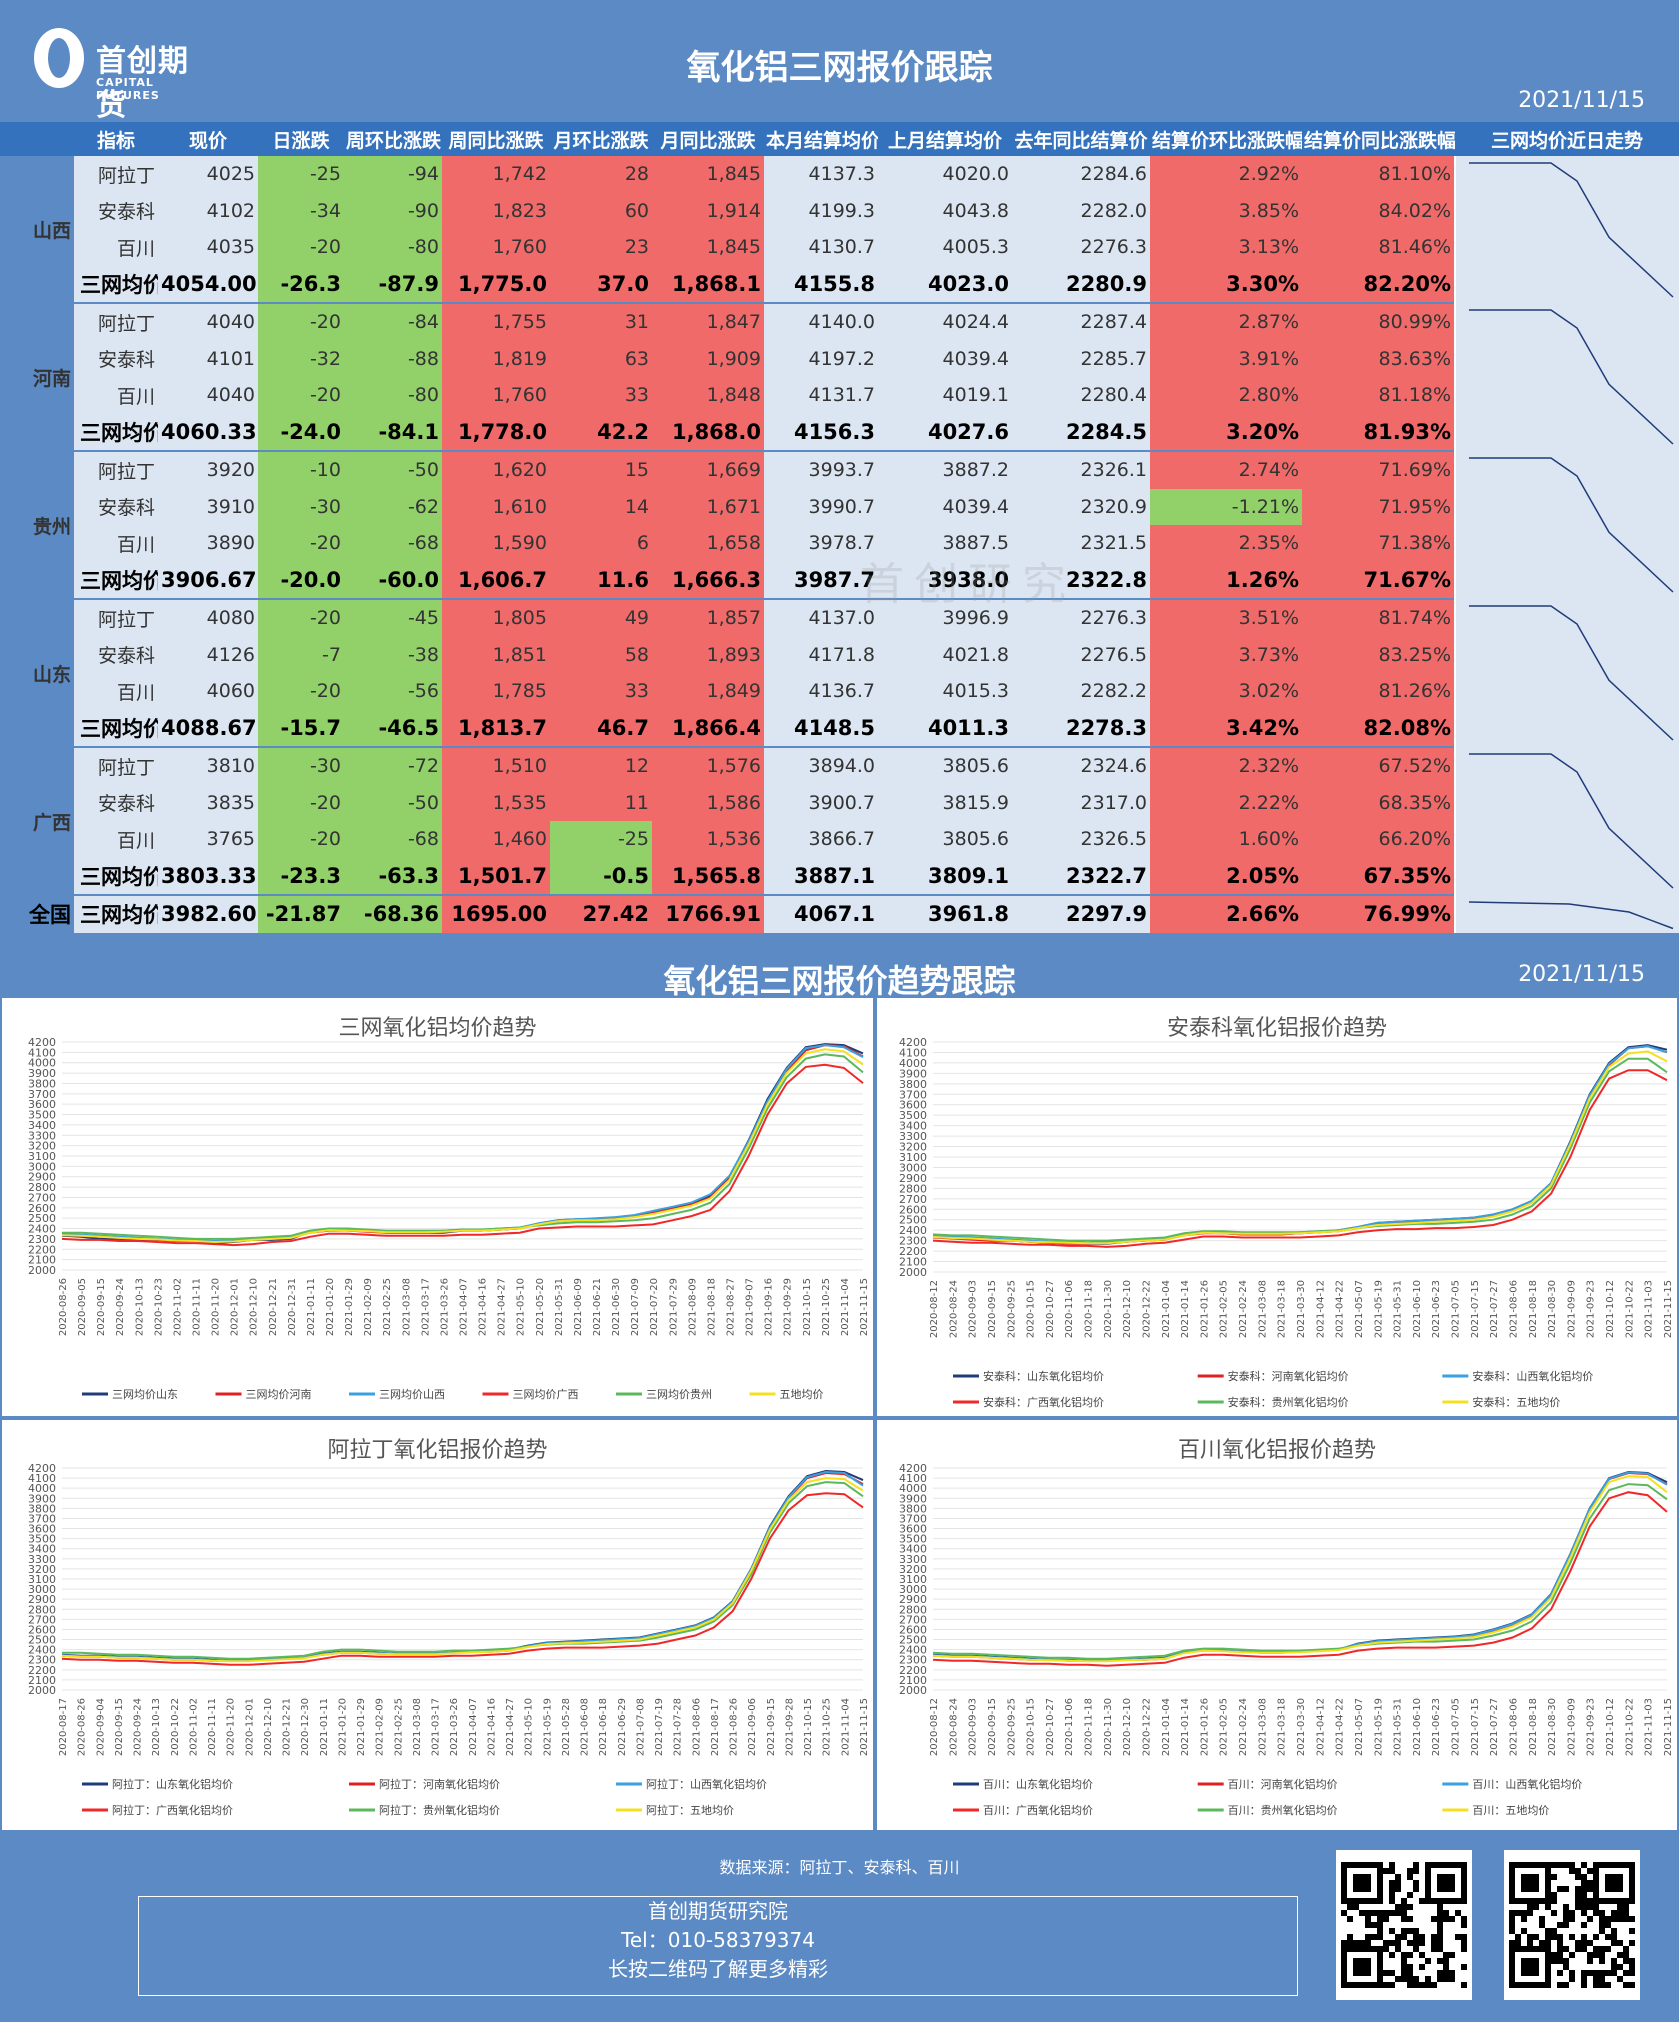 This screenshot has width=1679, height=2022. I want to click on table-cell: 3906.67, so click(208, 580).